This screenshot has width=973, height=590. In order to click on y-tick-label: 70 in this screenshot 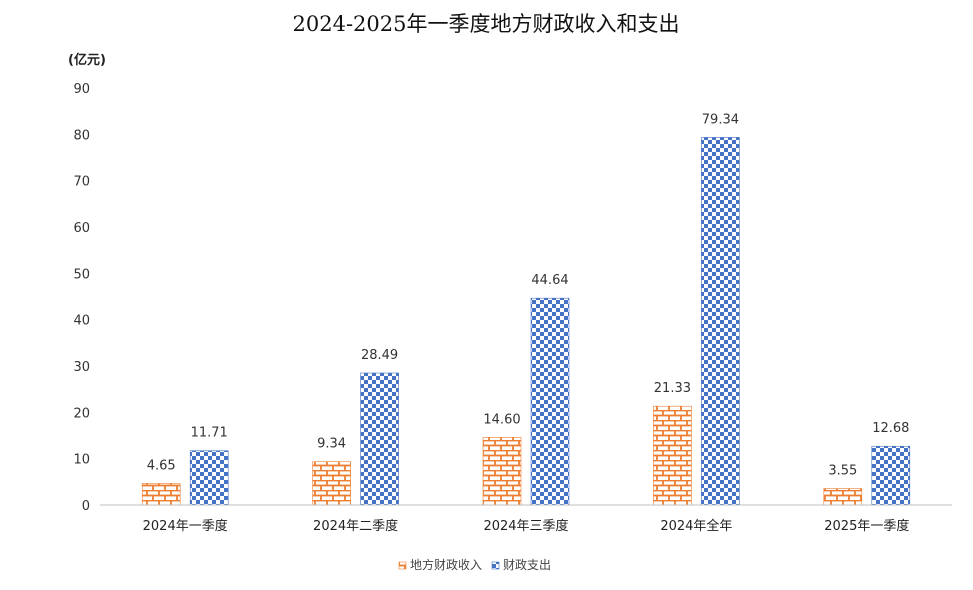, I will do `click(81, 182)`.